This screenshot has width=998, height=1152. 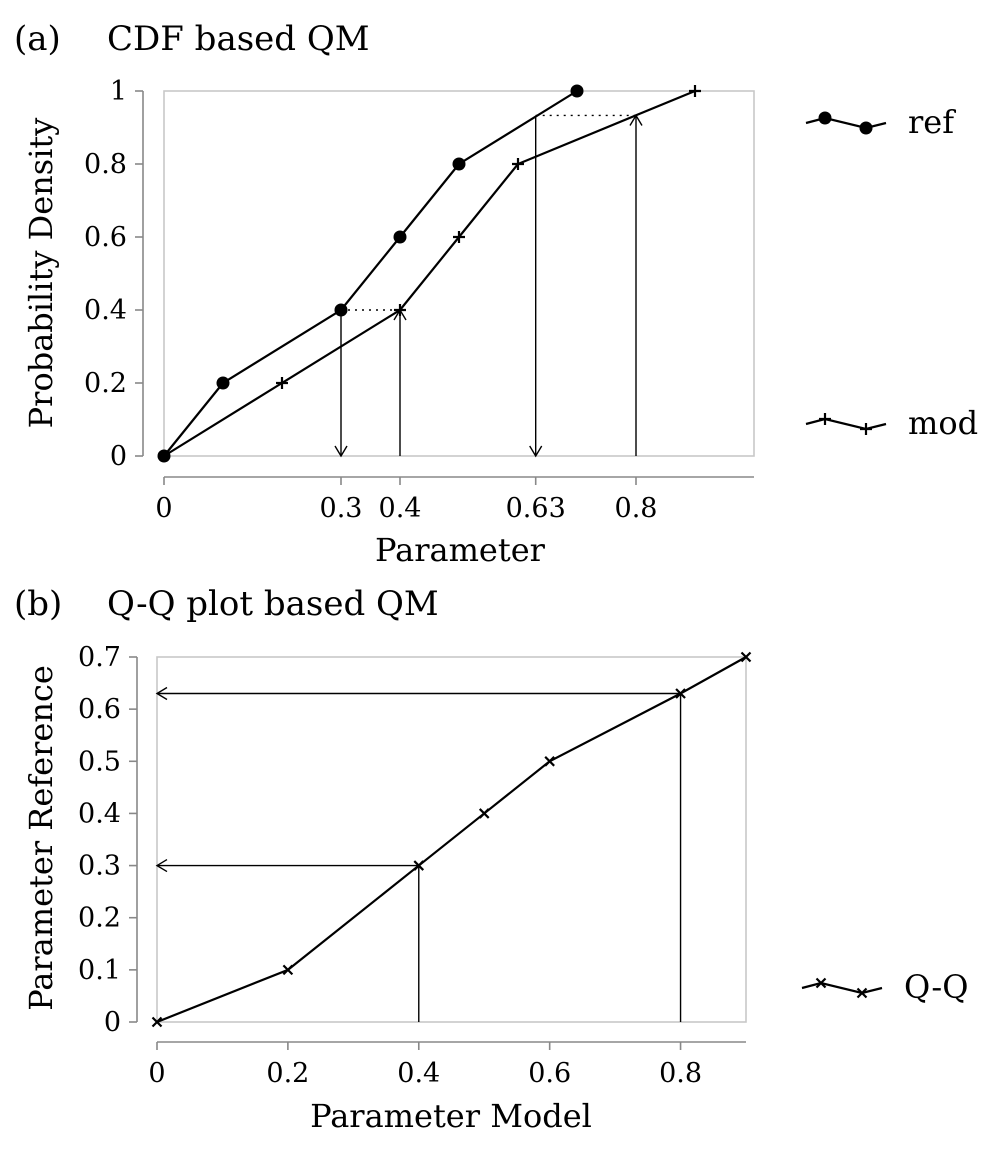 What do you see at coordinates (118, 91) in the screenshot?
I see `panel-a-ytick-label: 1` at bounding box center [118, 91].